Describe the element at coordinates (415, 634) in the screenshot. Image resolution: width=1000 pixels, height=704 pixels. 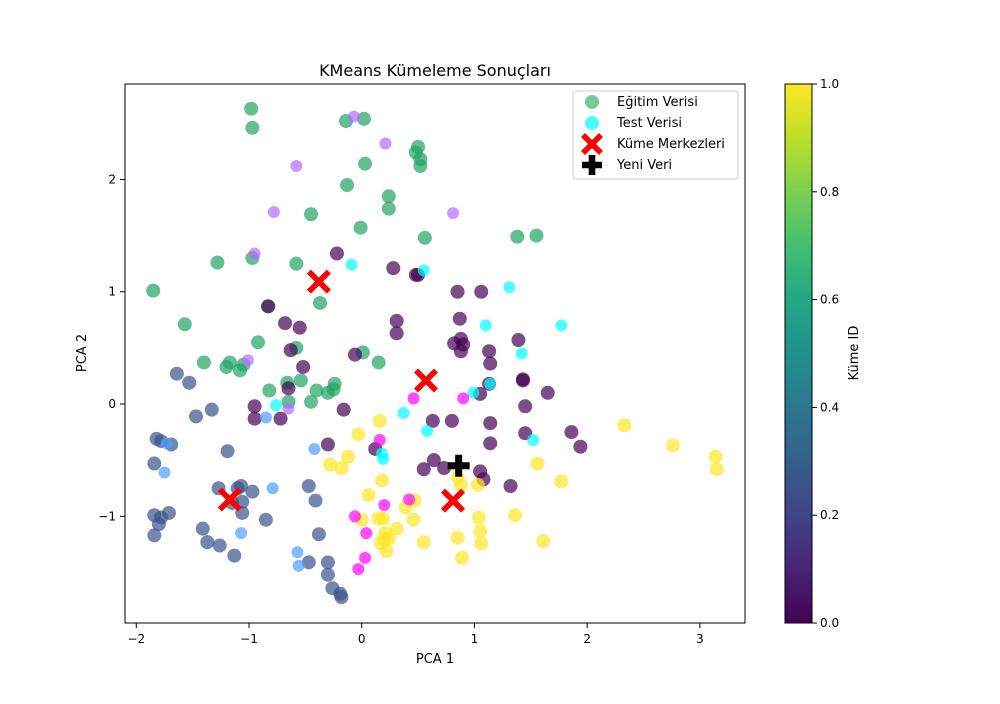
I see `x-axis: −2 −1 0 1 2 3` at that location.